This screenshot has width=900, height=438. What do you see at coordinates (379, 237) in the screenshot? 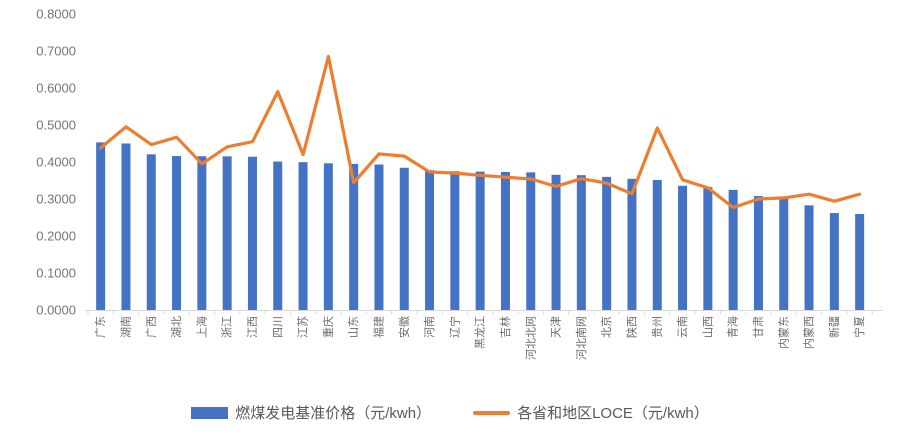
I see `bar-福建` at bounding box center [379, 237].